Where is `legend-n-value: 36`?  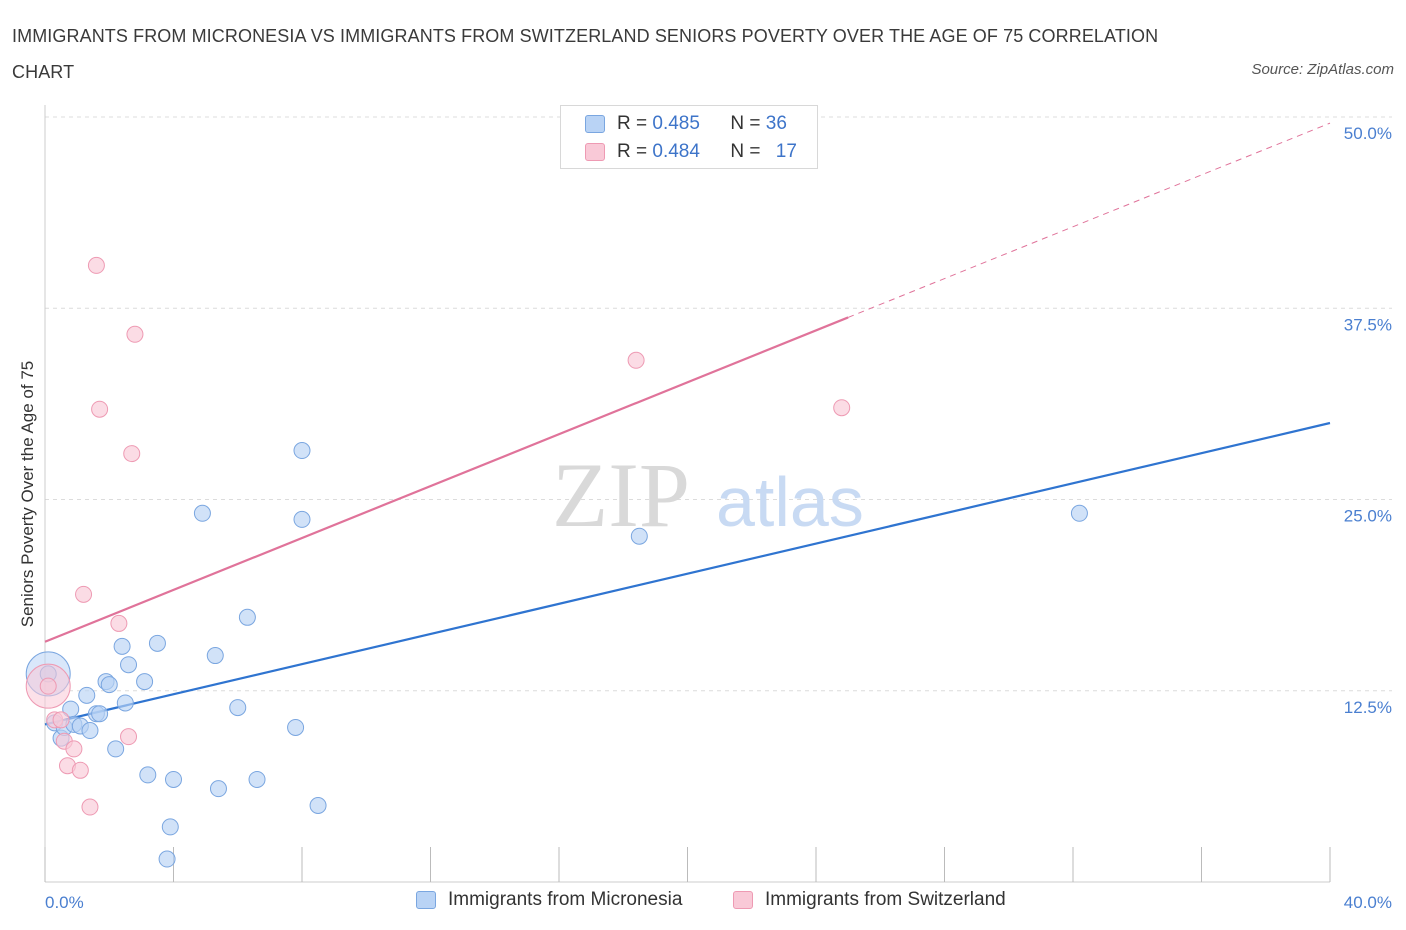 legend-n-value: 36 is located at coordinates (776, 123).